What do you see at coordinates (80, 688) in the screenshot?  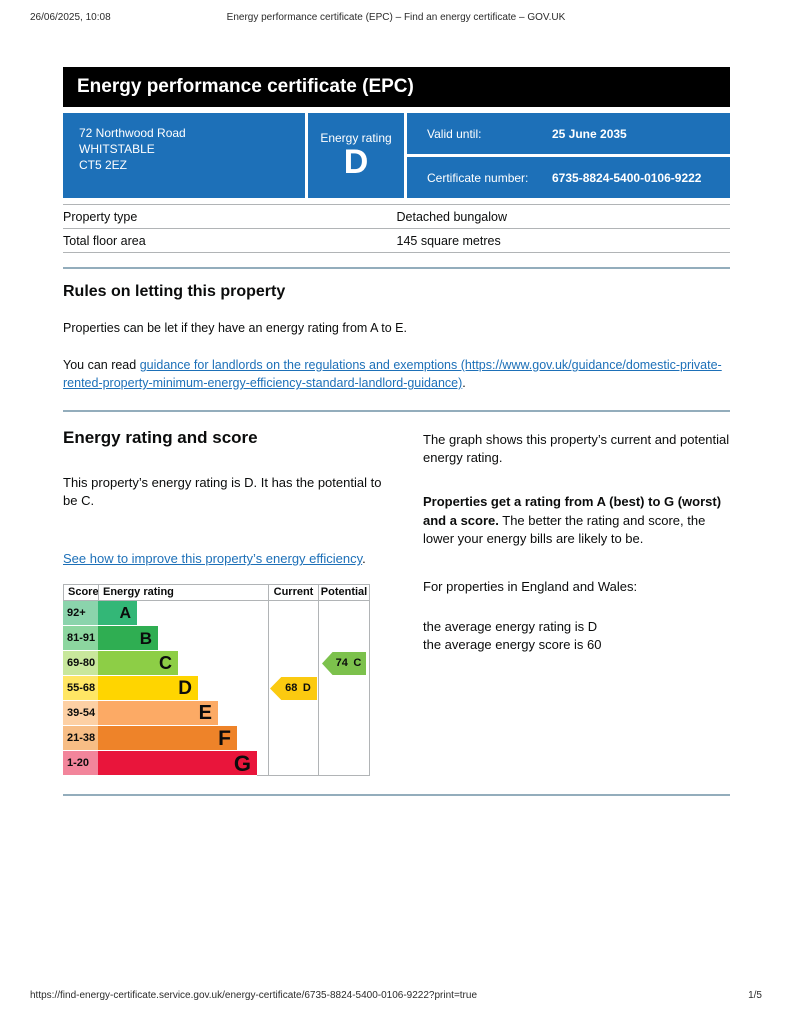 I see `band-score-range: 55-68` at bounding box center [80, 688].